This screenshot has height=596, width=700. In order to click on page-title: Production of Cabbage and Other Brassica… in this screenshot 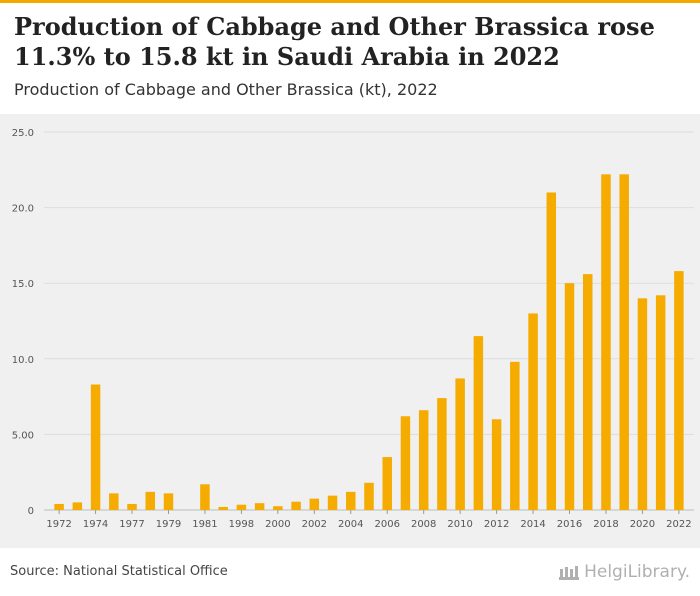, I will do `click(334, 41)`.